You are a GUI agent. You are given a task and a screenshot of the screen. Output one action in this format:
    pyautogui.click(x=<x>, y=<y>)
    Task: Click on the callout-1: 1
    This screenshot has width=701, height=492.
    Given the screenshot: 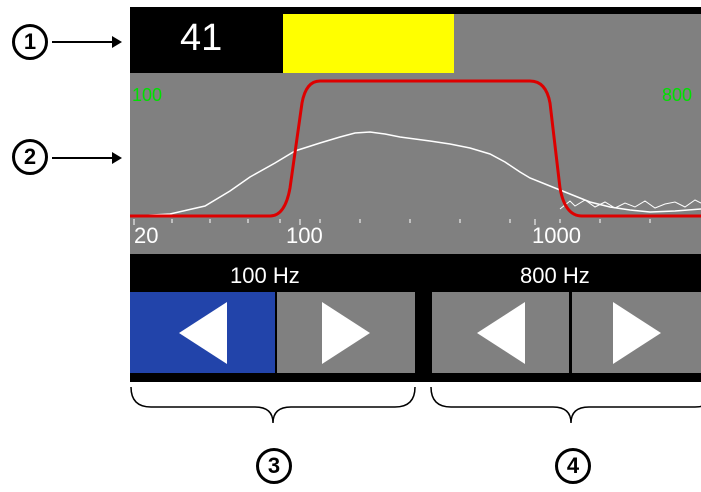 What is the action you would take?
    pyautogui.click(x=30, y=42)
    